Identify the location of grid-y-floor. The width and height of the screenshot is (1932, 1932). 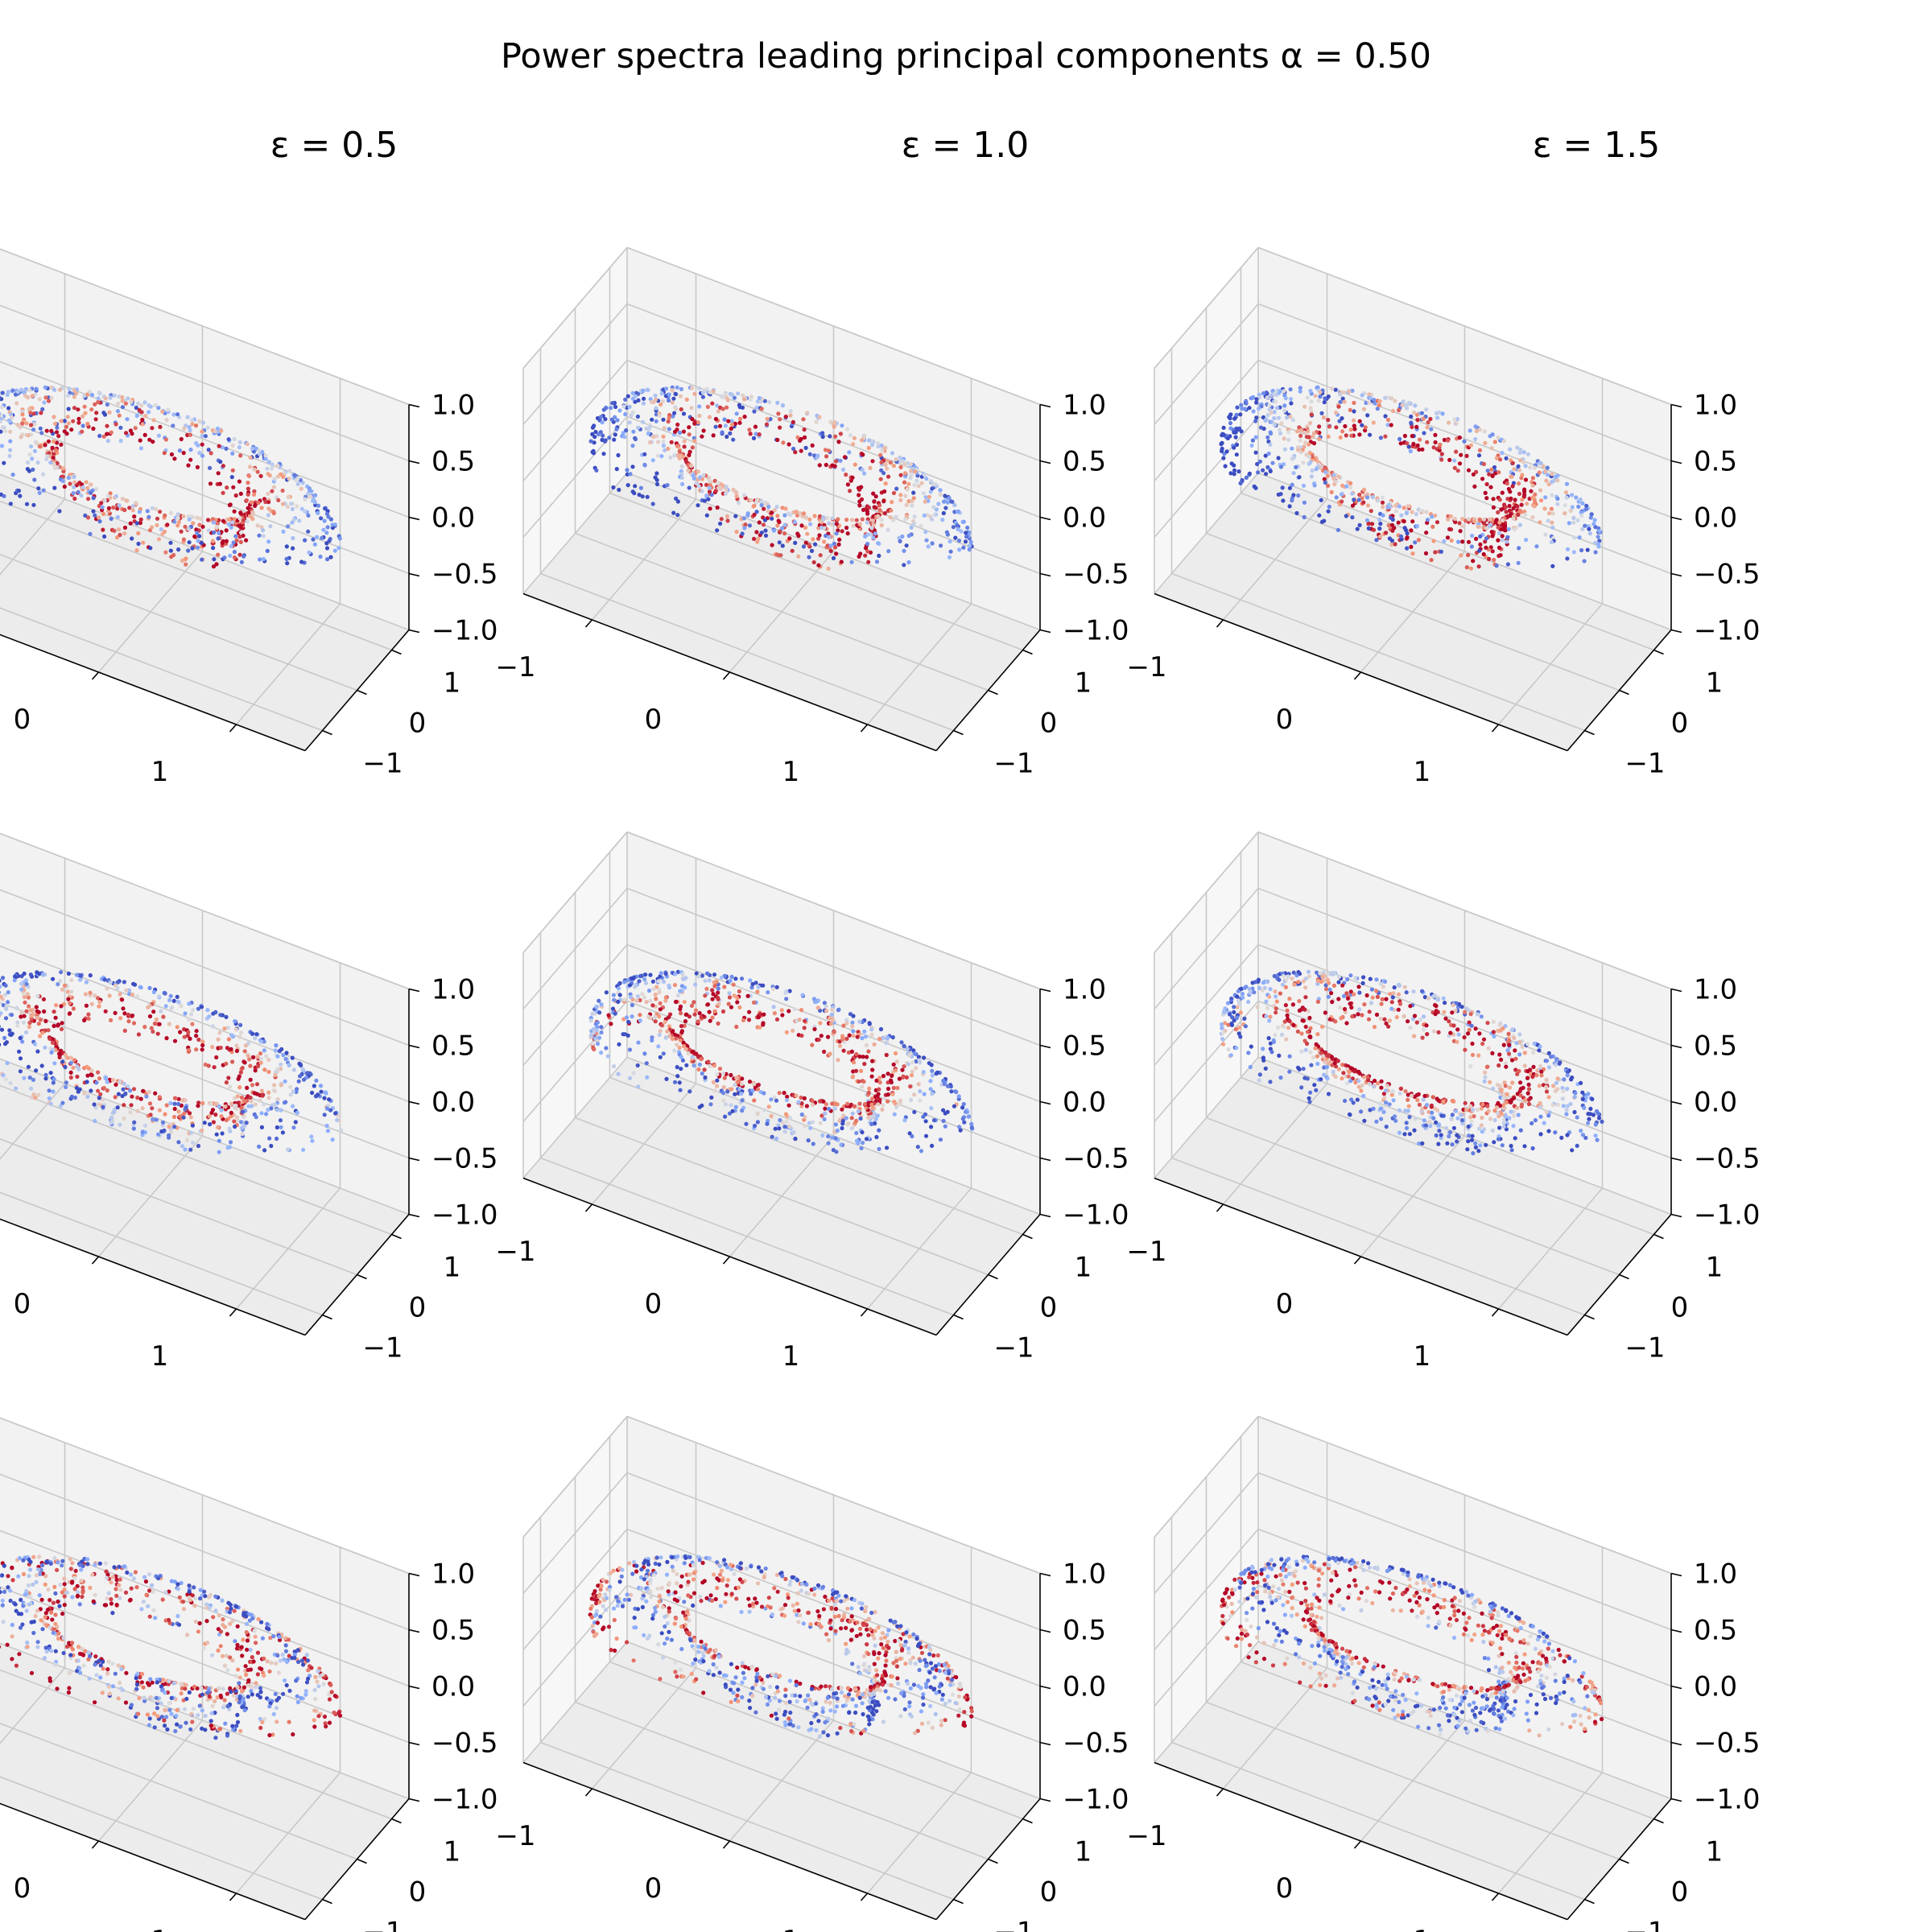
(1378, 652).